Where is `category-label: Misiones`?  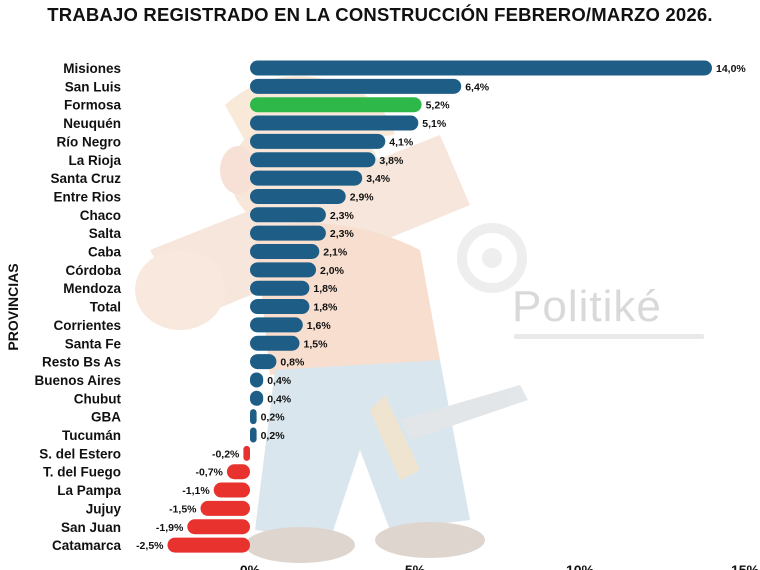 category-label: Misiones is located at coordinates (92, 68).